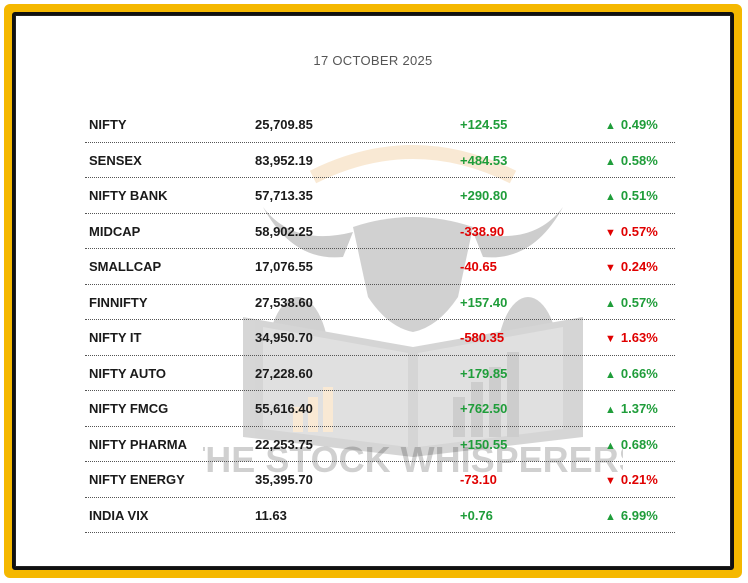 Image resolution: width=748 pixels, height=583 pixels. I want to click on index-percent-change: ▲ 0.66%, so click(631, 373).